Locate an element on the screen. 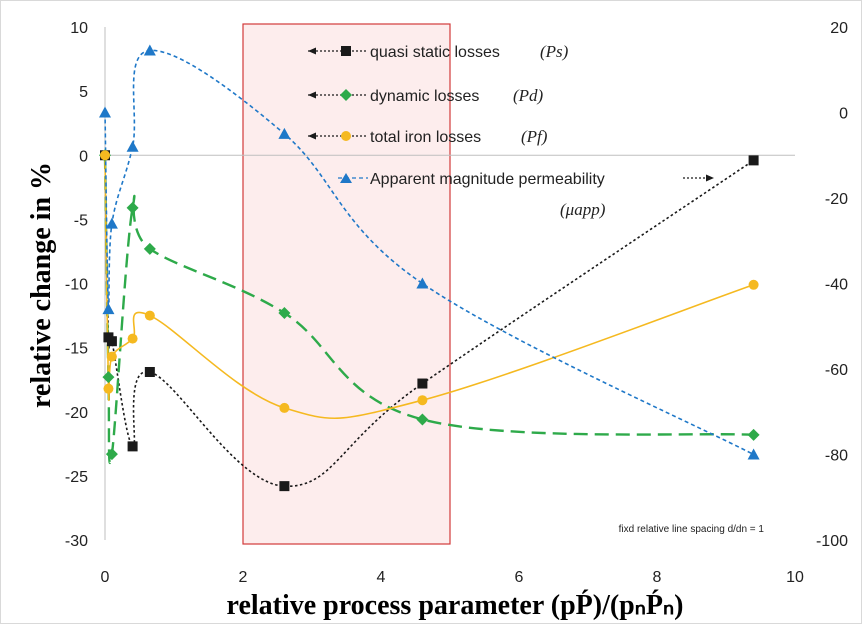  legend-entry-dynamic: dynamic losses (Pd) is located at coordinates (426, 95).